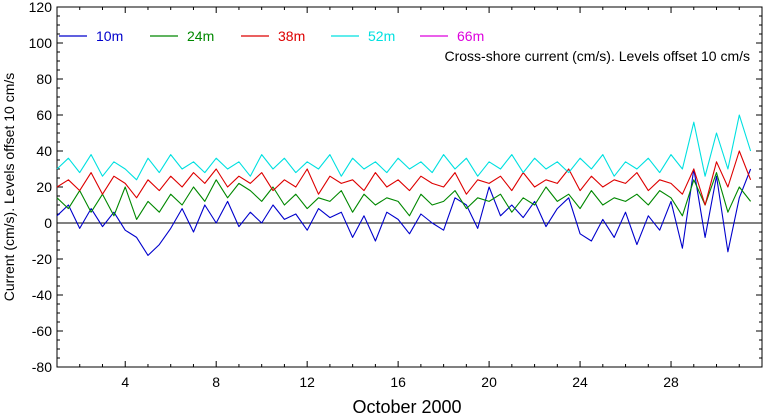  What do you see at coordinates (44, 151) in the screenshot?
I see `y-tick-label: 40` at bounding box center [44, 151].